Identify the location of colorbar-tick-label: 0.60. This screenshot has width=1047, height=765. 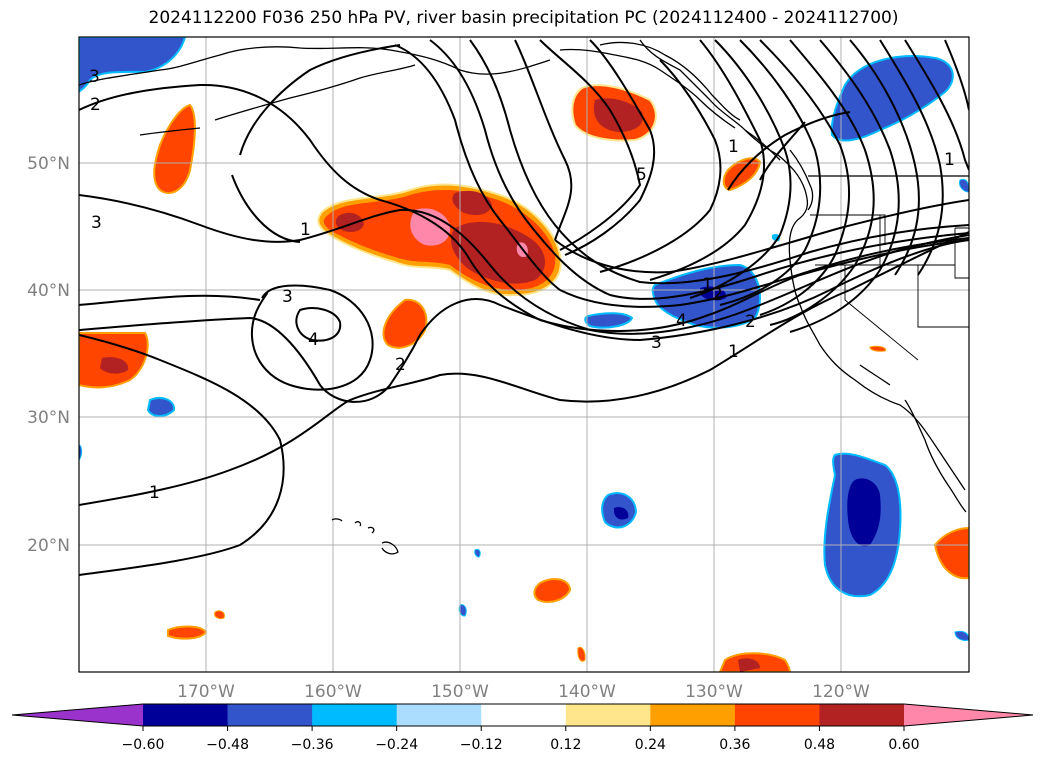
(903, 745).